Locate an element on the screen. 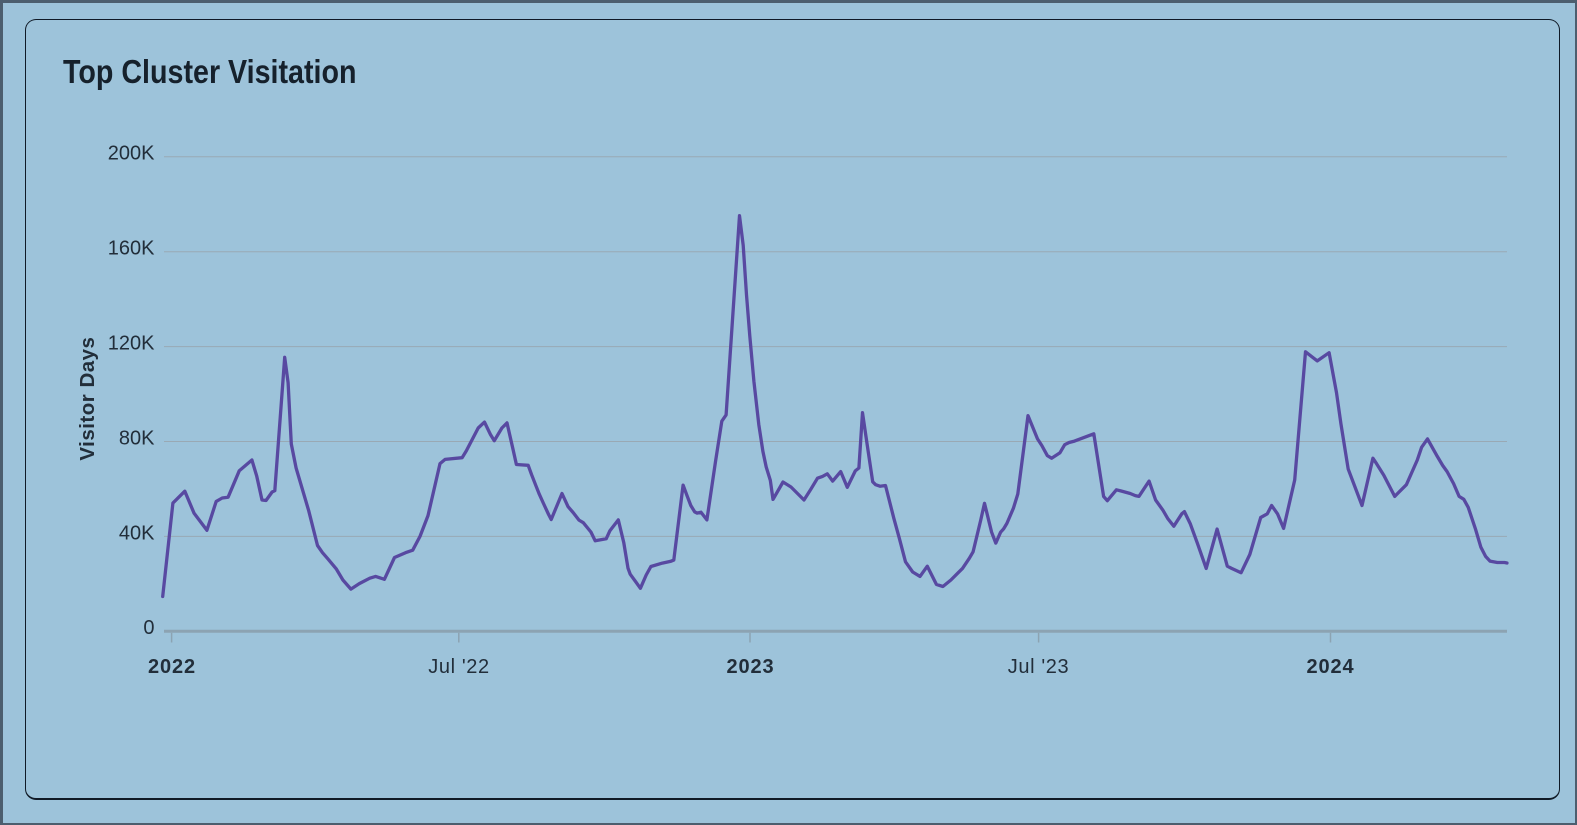  svg-text: 2024 is located at coordinates (1330, 667).